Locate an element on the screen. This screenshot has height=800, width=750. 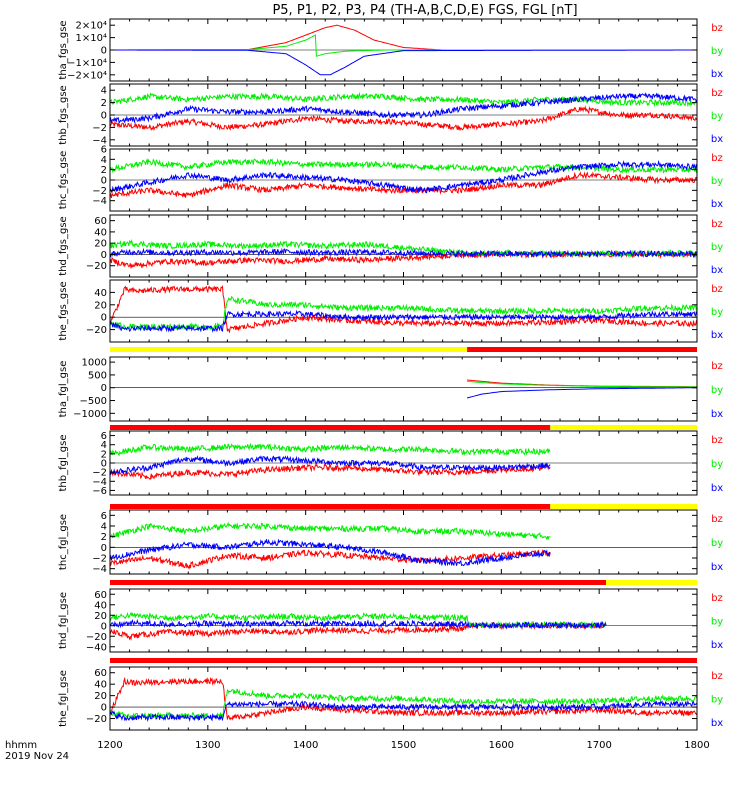
y-tick-label: 1×10⁴ is located at coordinates (91, 38).